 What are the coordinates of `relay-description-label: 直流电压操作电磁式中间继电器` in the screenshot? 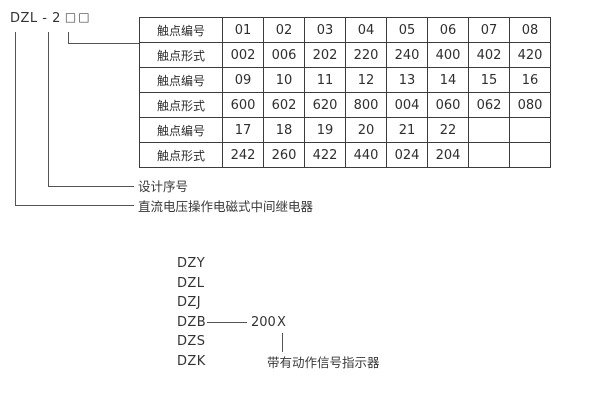 It's located at (226, 206).